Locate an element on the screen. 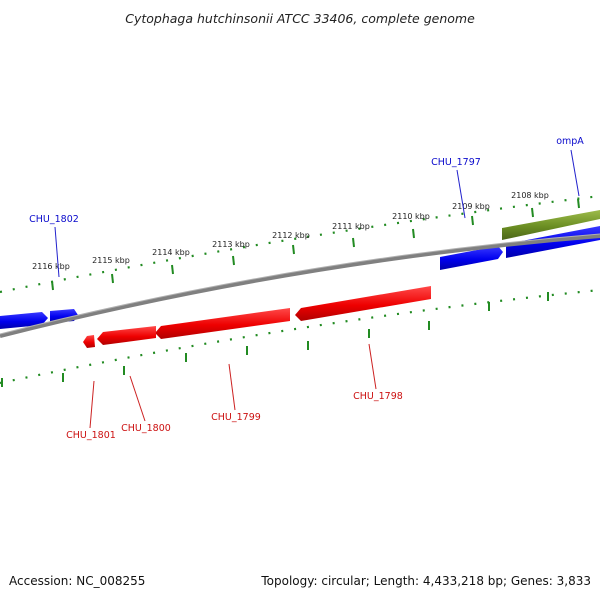 The width and height of the screenshot is (600, 600). tick-label-2115: 2115 kbp is located at coordinates (111, 260).